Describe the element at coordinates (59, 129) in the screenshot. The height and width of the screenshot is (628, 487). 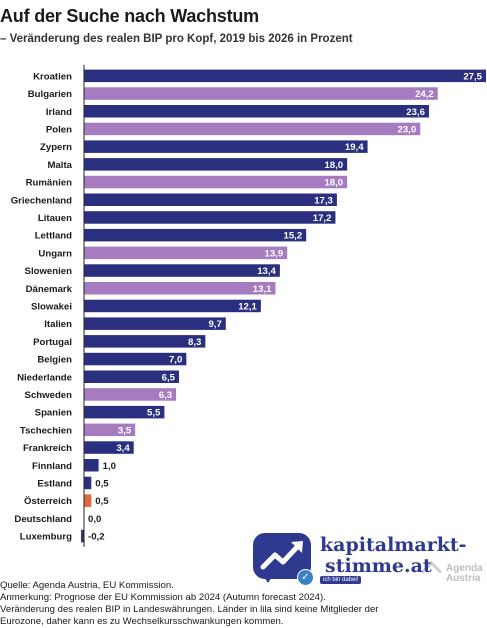
I see `category-label: Polen` at that location.